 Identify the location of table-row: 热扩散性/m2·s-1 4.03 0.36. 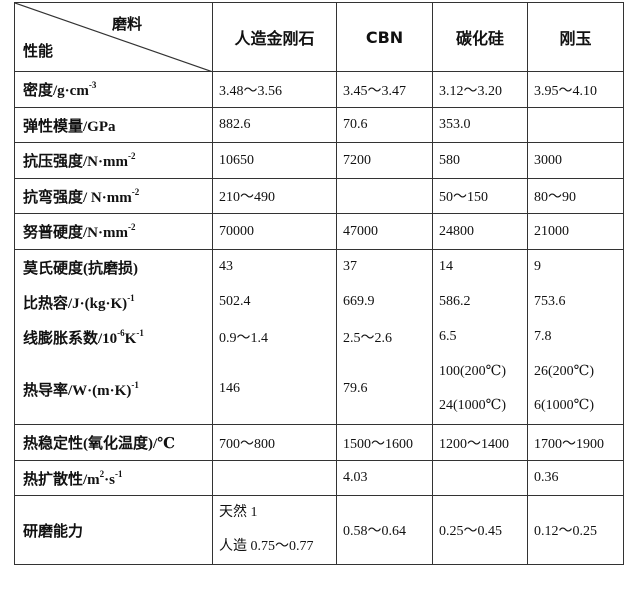
(319, 478).